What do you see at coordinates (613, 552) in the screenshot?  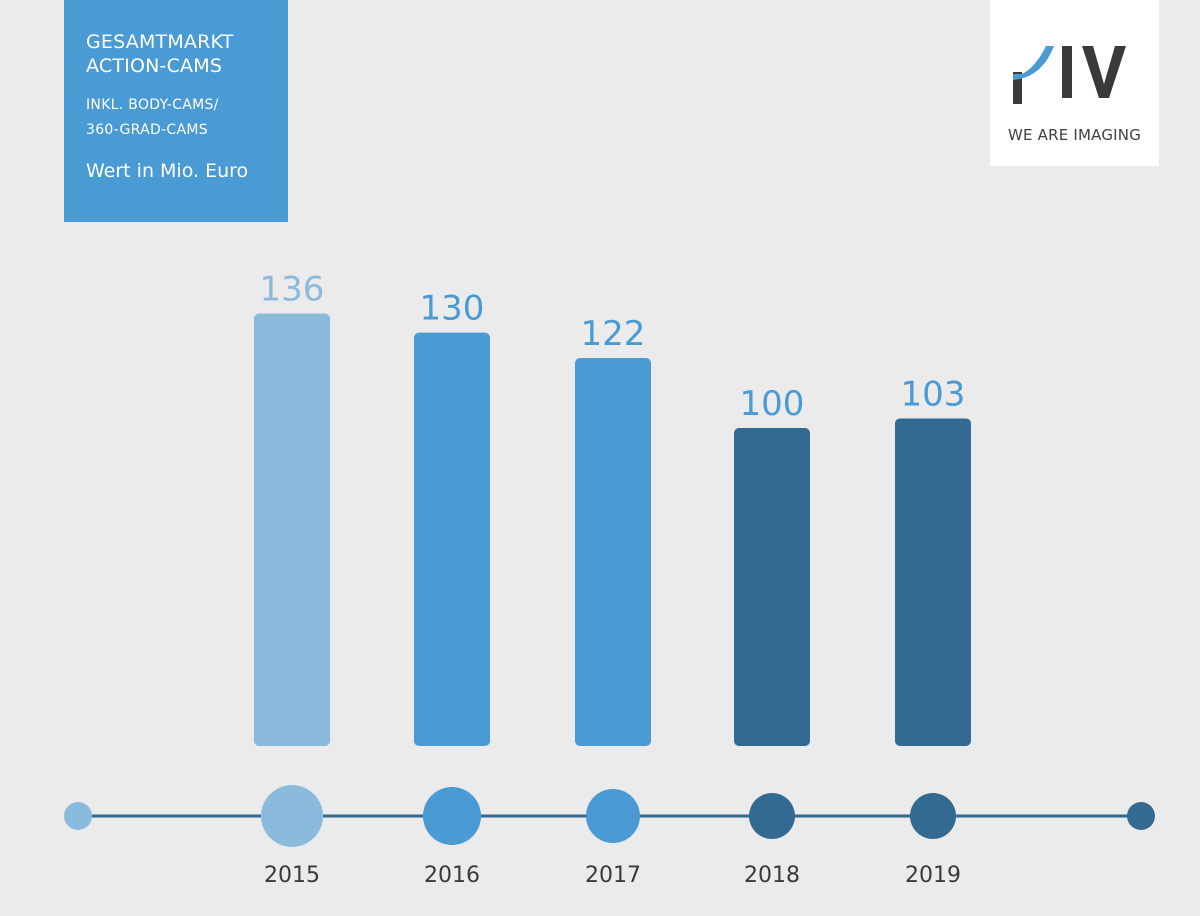 I see `bar-2017` at bounding box center [613, 552].